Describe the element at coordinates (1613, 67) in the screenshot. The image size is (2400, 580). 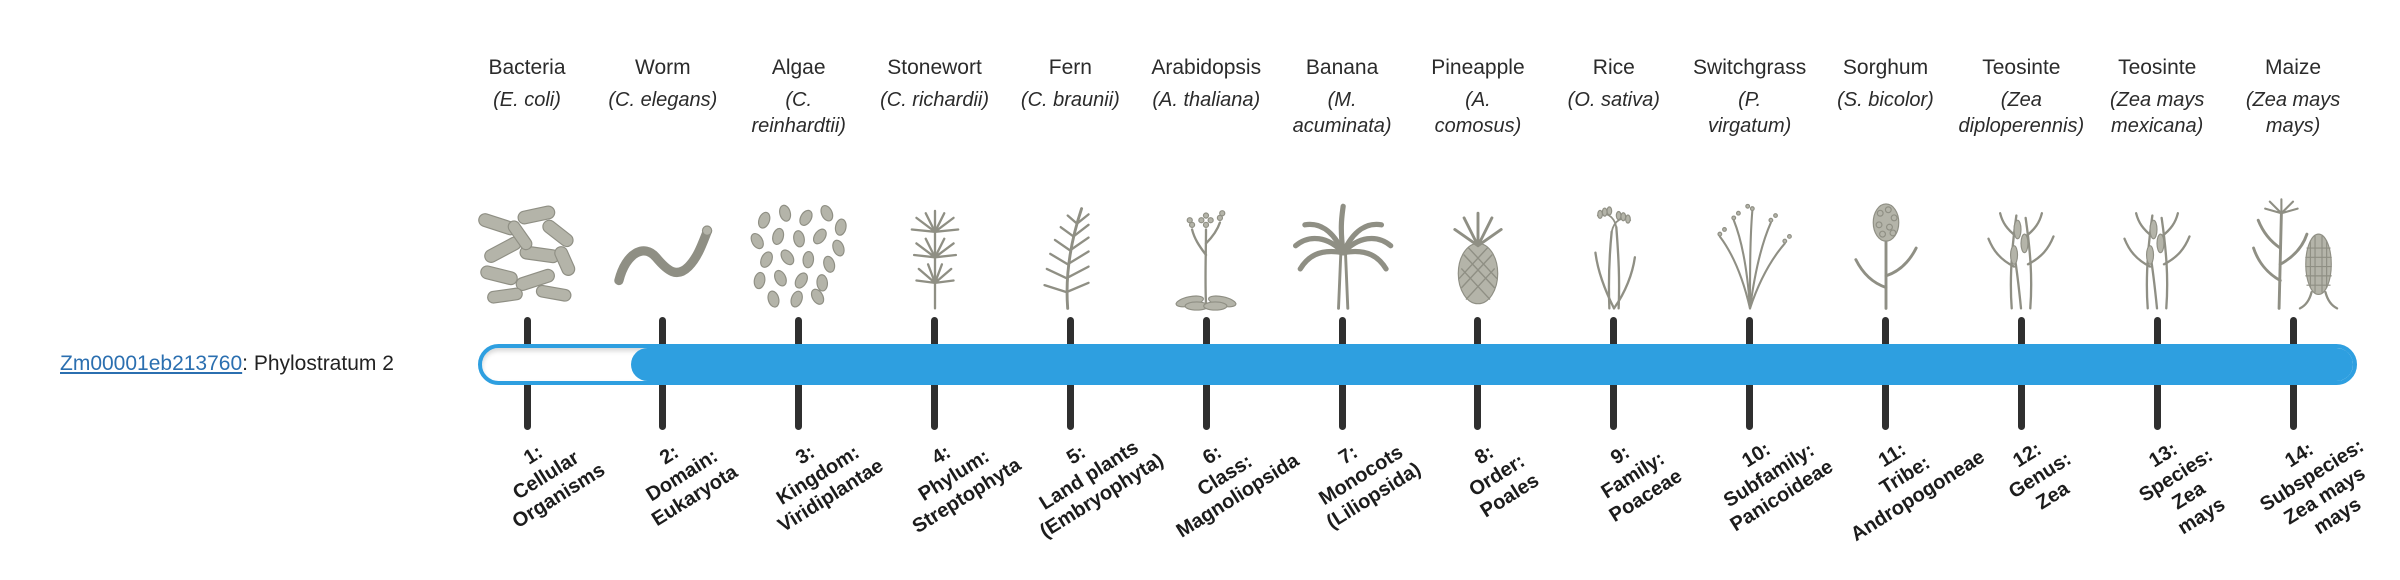
I see `organism-name: Rice` at that location.